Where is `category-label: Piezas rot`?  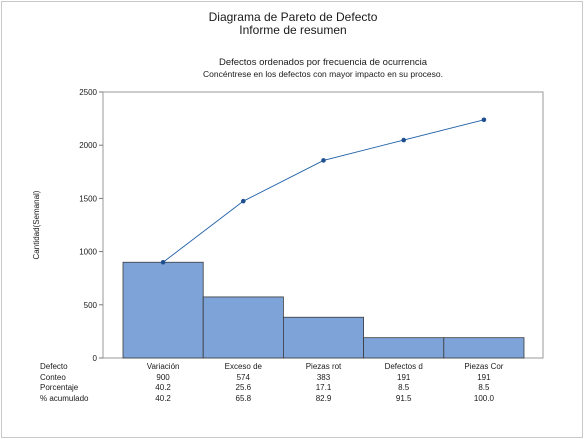 category-label: Piezas rot is located at coordinates (324, 366).